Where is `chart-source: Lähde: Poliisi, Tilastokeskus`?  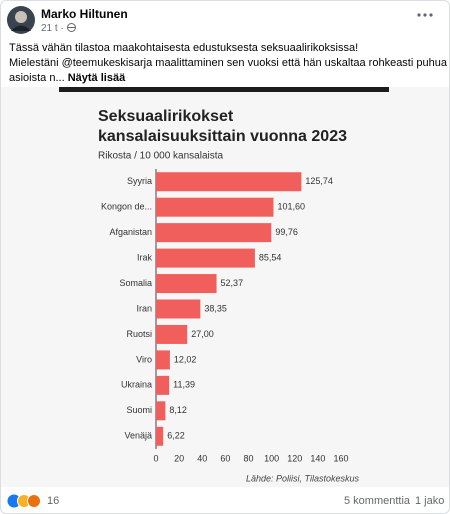
chart-source: Lähde: Poliisi, Tilastokeskus is located at coordinates (302, 478).